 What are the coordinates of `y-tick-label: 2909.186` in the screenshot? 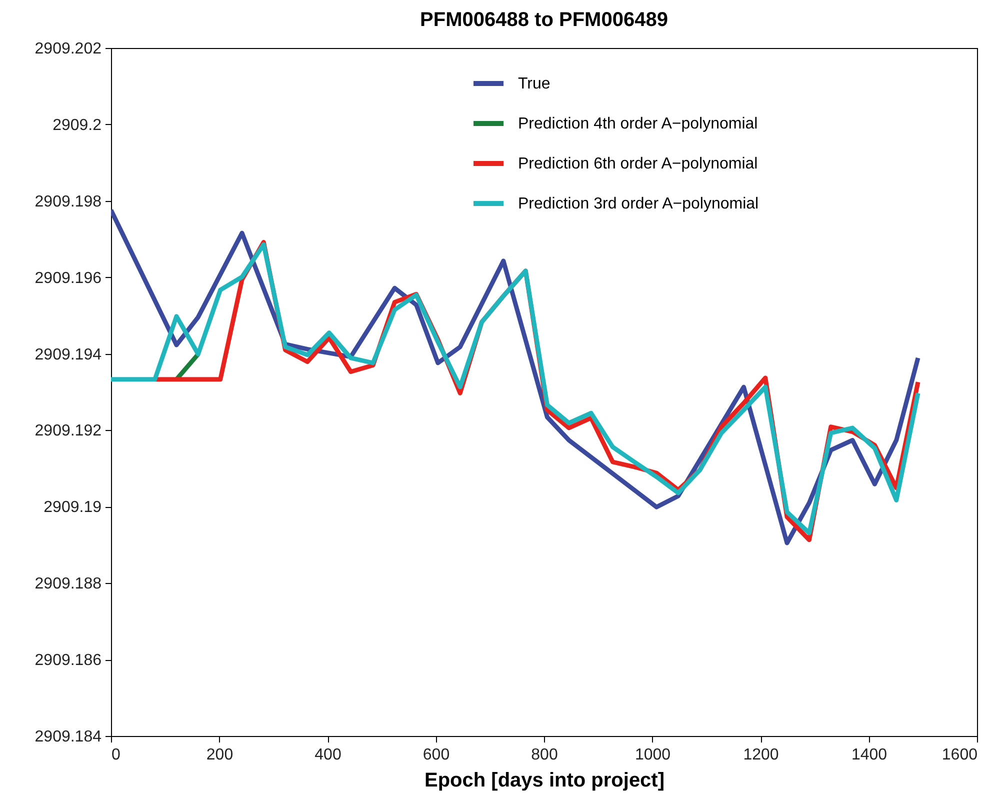 It's located at (68, 661).